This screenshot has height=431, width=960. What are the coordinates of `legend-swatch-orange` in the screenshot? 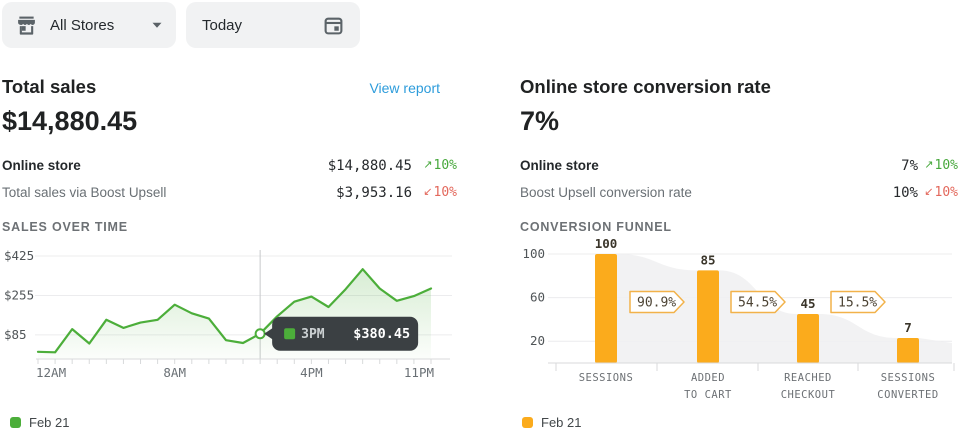 It's located at (527, 422).